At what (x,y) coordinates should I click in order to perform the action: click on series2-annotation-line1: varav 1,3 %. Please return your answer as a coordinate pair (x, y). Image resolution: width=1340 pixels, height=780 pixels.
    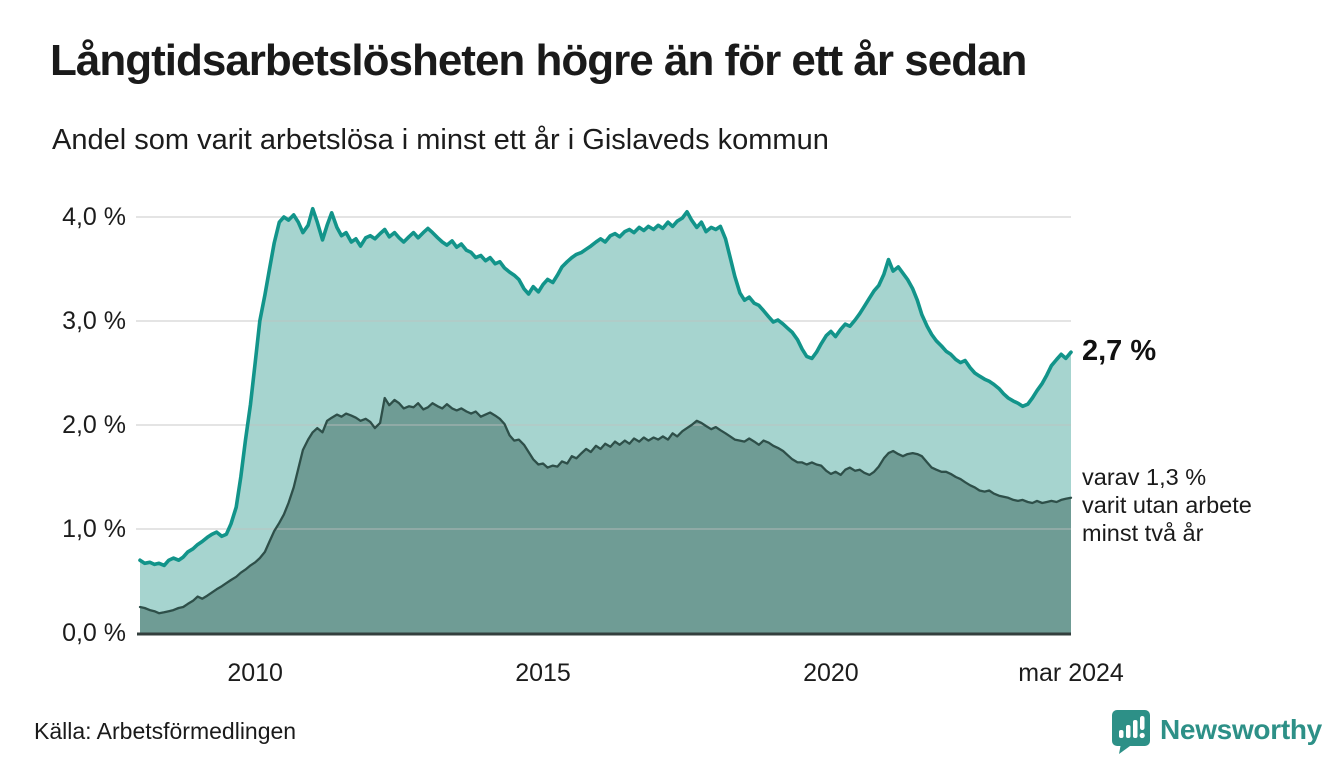
    Looking at the image, I should click on (1144, 477).